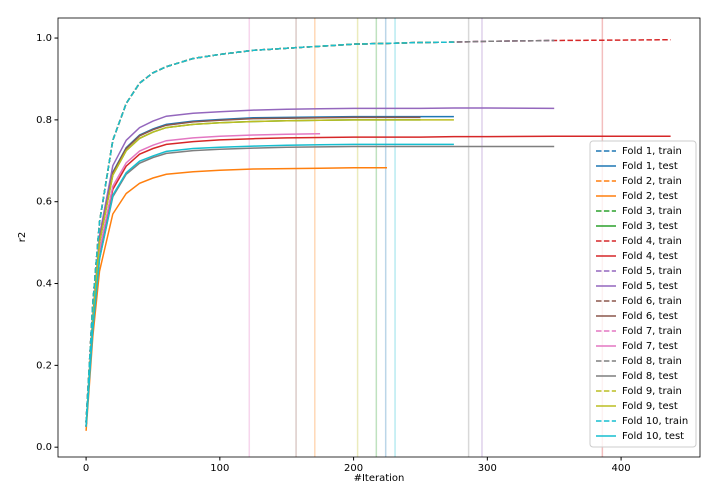  What do you see at coordinates (652, 151) in the screenshot?
I see `legend-label: Fold 1, train` at bounding box center [652, 151].